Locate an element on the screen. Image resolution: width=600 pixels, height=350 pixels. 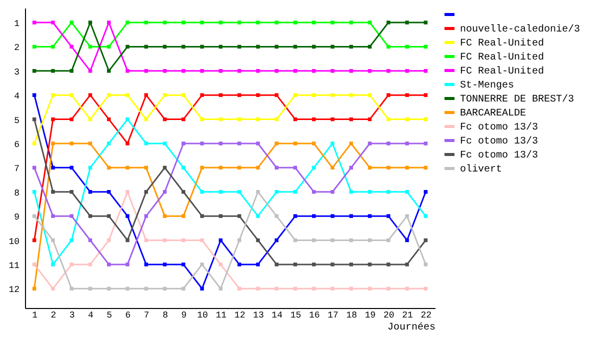
y-tick-label: 7 is located at coordinates (17, 169).